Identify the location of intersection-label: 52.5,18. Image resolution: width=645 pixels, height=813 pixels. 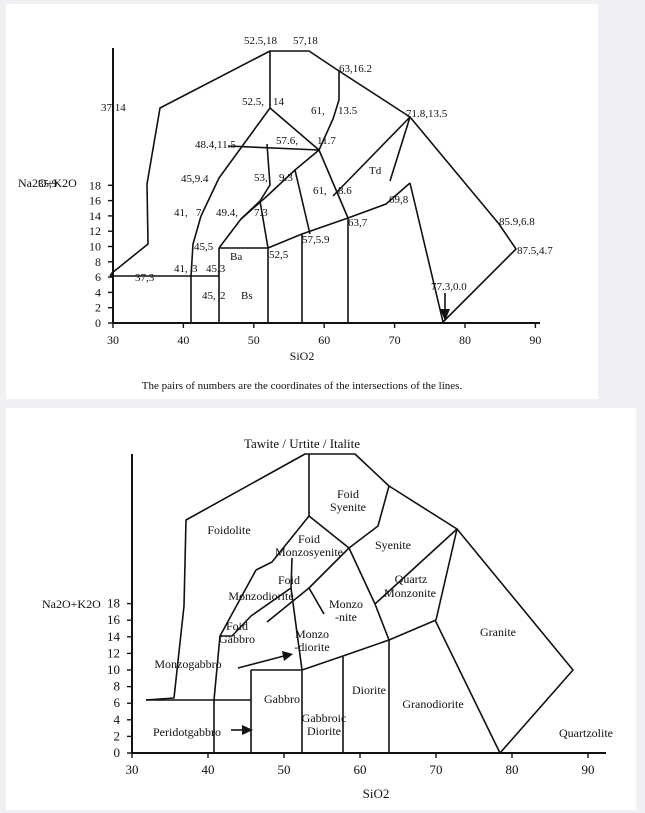
(261, 41).